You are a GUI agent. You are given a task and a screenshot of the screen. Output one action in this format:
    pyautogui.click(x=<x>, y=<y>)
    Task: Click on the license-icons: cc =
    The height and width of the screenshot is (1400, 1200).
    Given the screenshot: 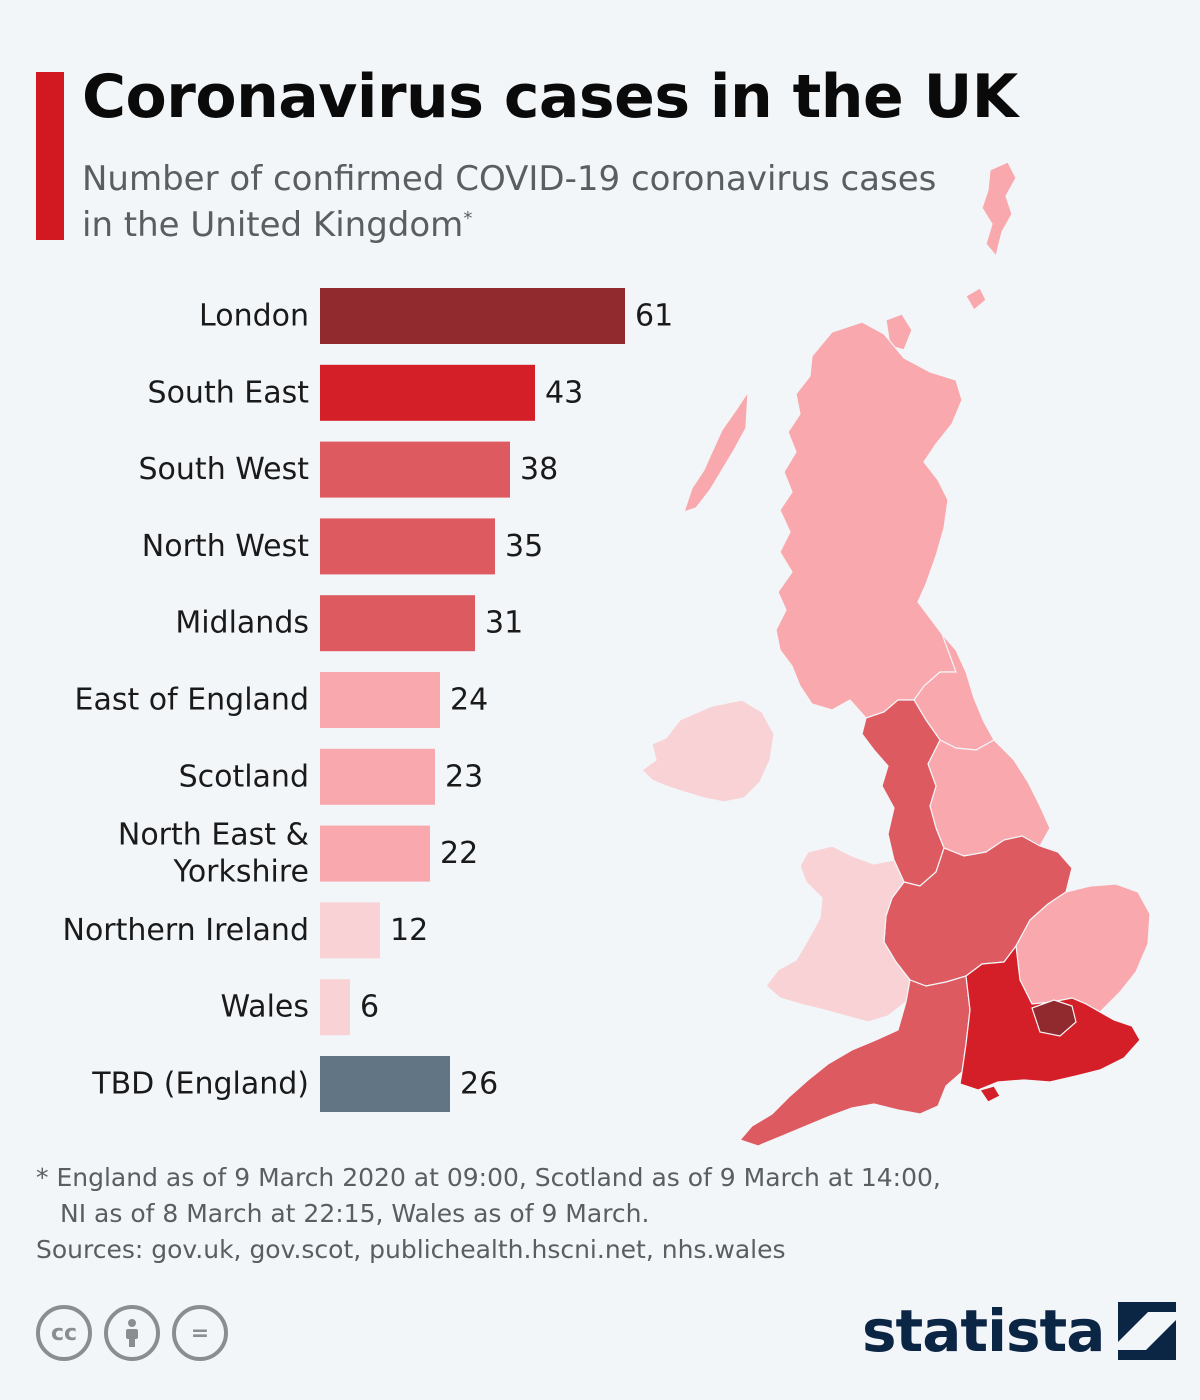 What is the action you would take?
    pyautogui.click(x=132, y=1335)
    